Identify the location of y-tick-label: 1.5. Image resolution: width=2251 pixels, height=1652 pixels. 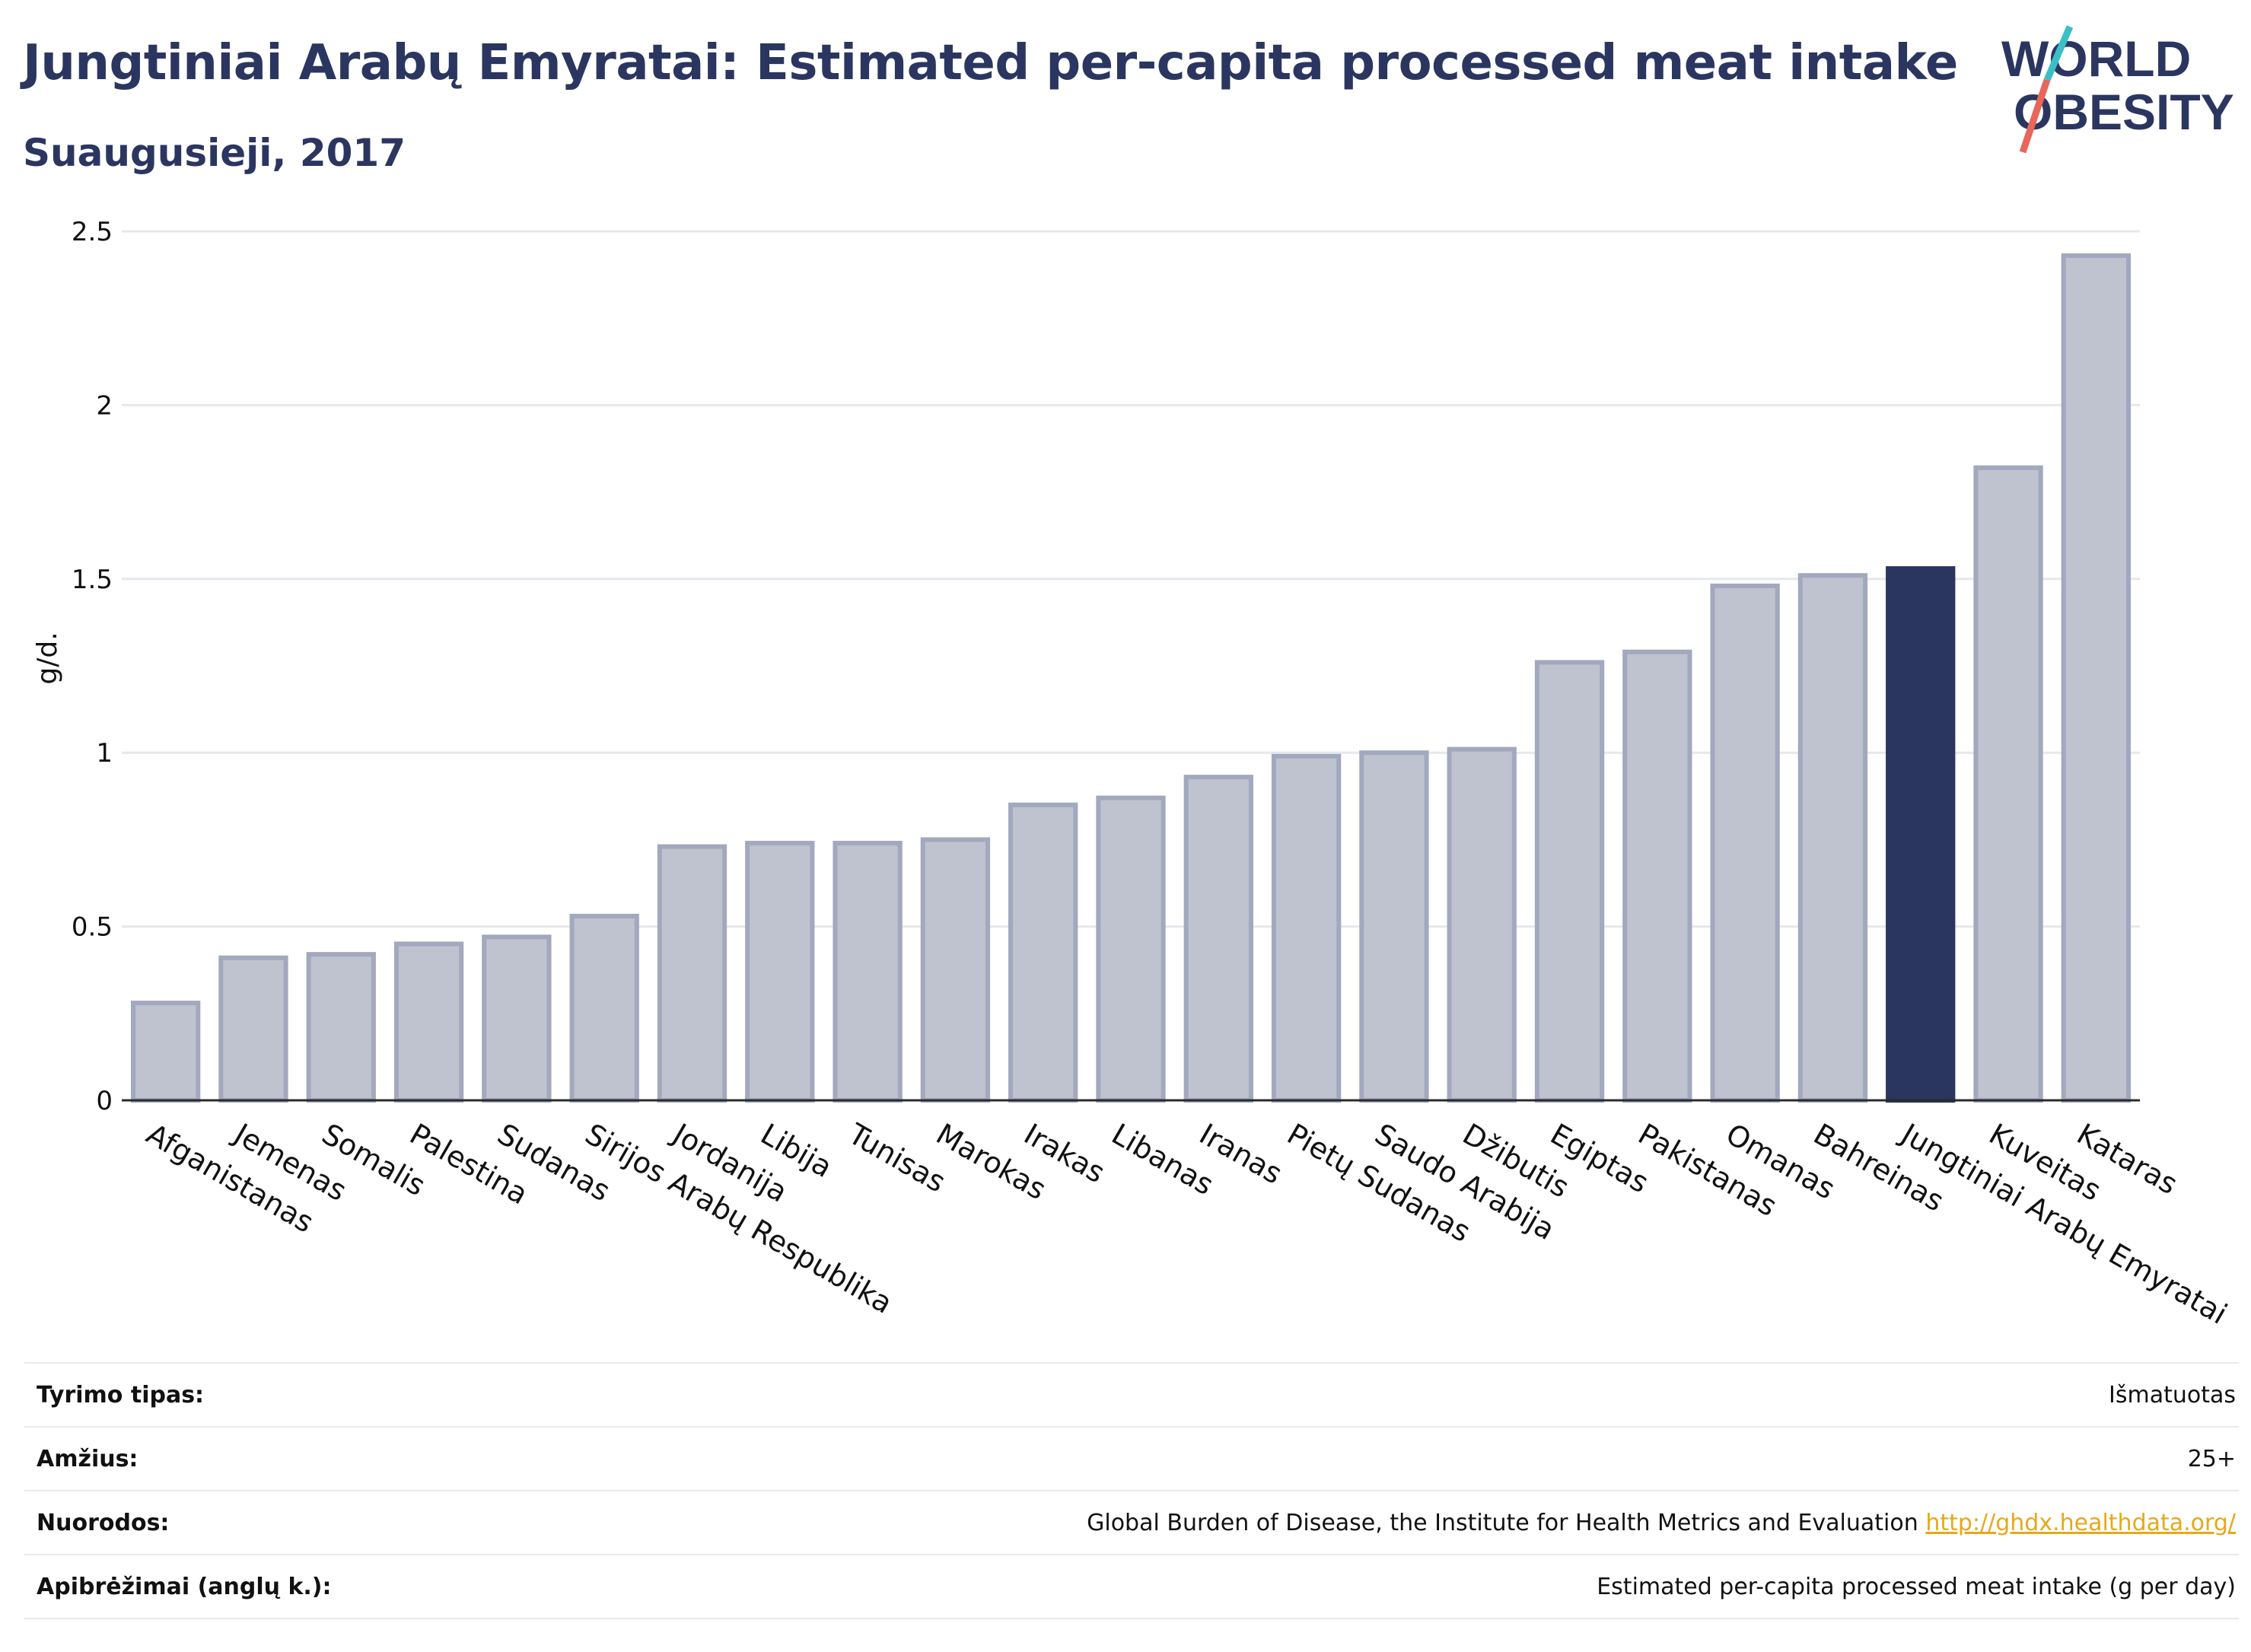
(92, 580).